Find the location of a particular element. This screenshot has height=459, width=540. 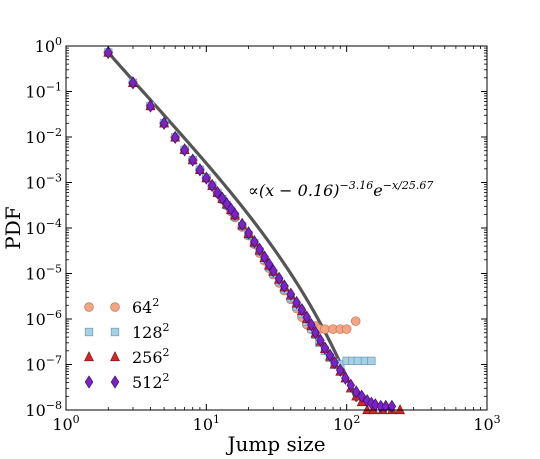

legend-label-base: 64 is located at coordinates (142, 307).